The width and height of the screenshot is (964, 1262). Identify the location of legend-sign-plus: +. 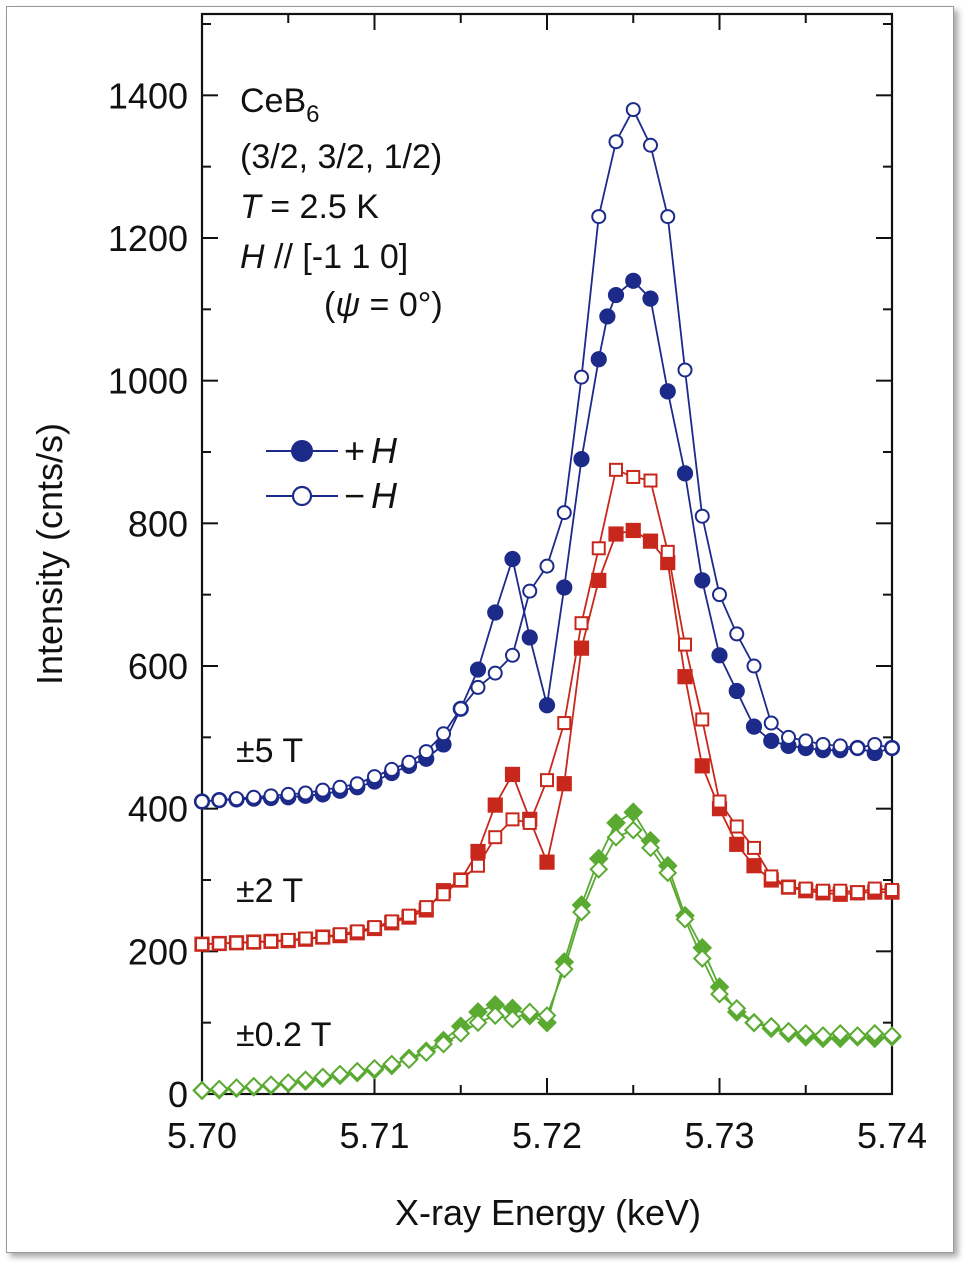
(354, 450).